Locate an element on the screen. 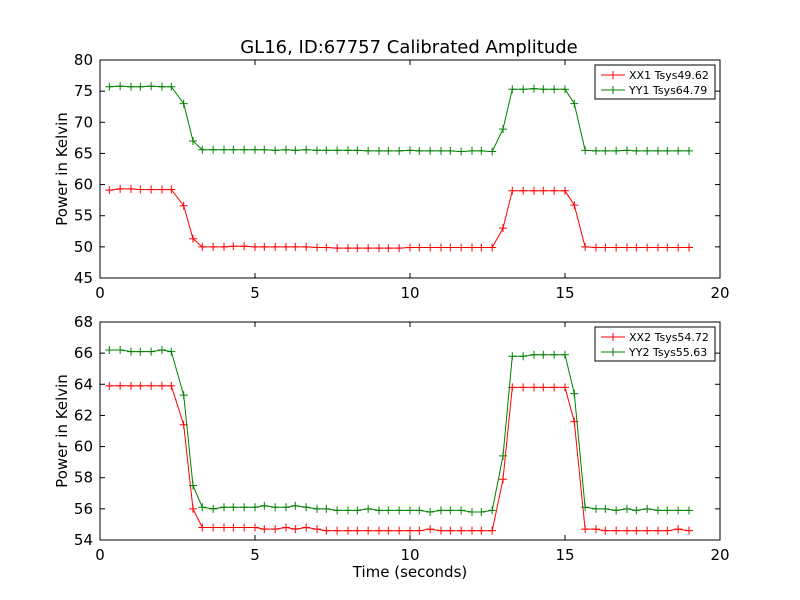 Image resolution: width=800 pixels, height=600 pixels. y-tick-label: 70 is located at coordinates (83, 122).